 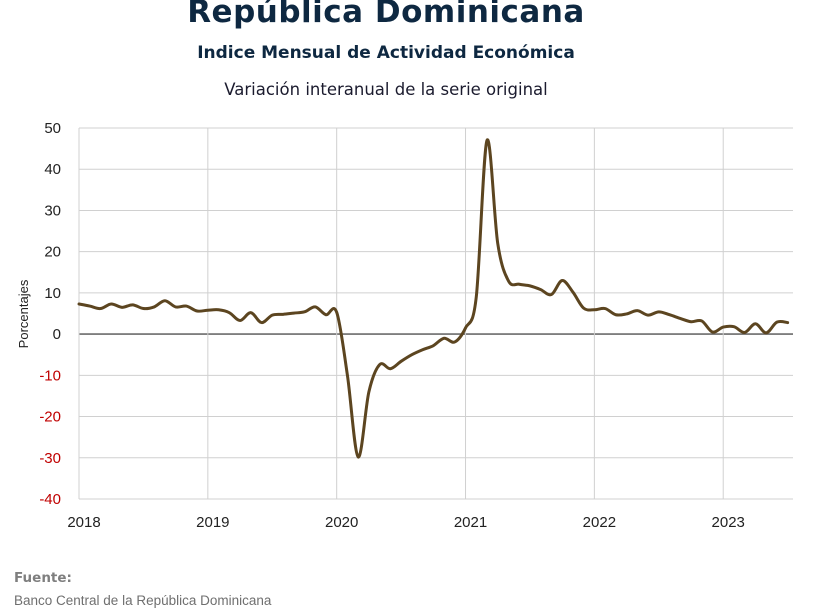 What do you see at coordinates (50, 417) in the screenshot?
I see `y-tick-label: -20` at bounding box center [50, 417].